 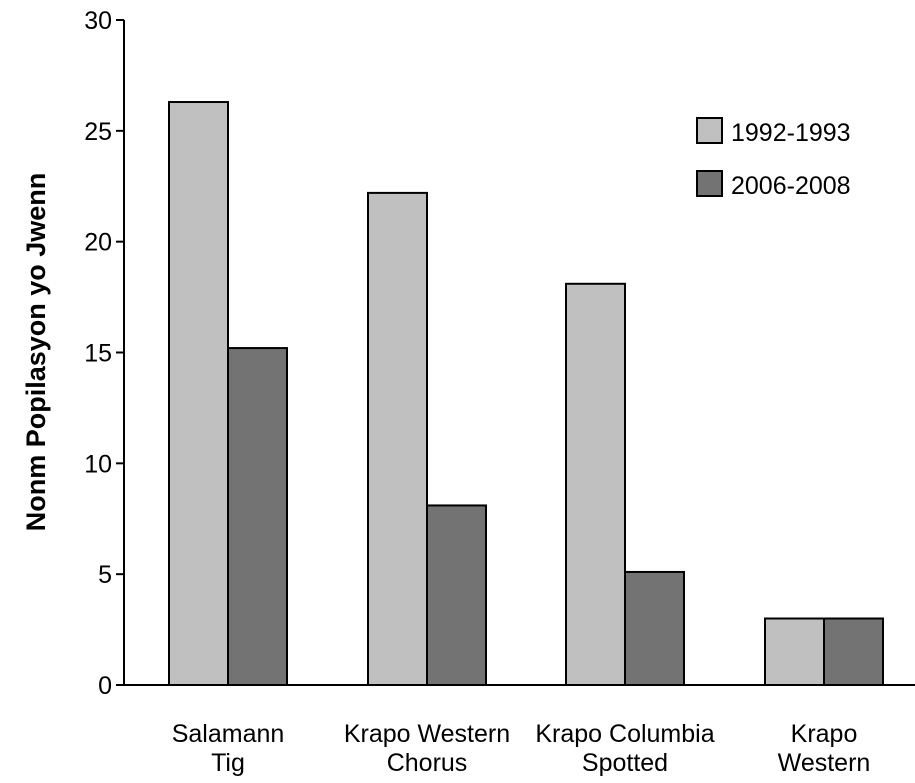 What do you see at coordinates (427, 763) in the screenshot?
I see `x-category-label: Chorus` at bounding box center [427, 763].